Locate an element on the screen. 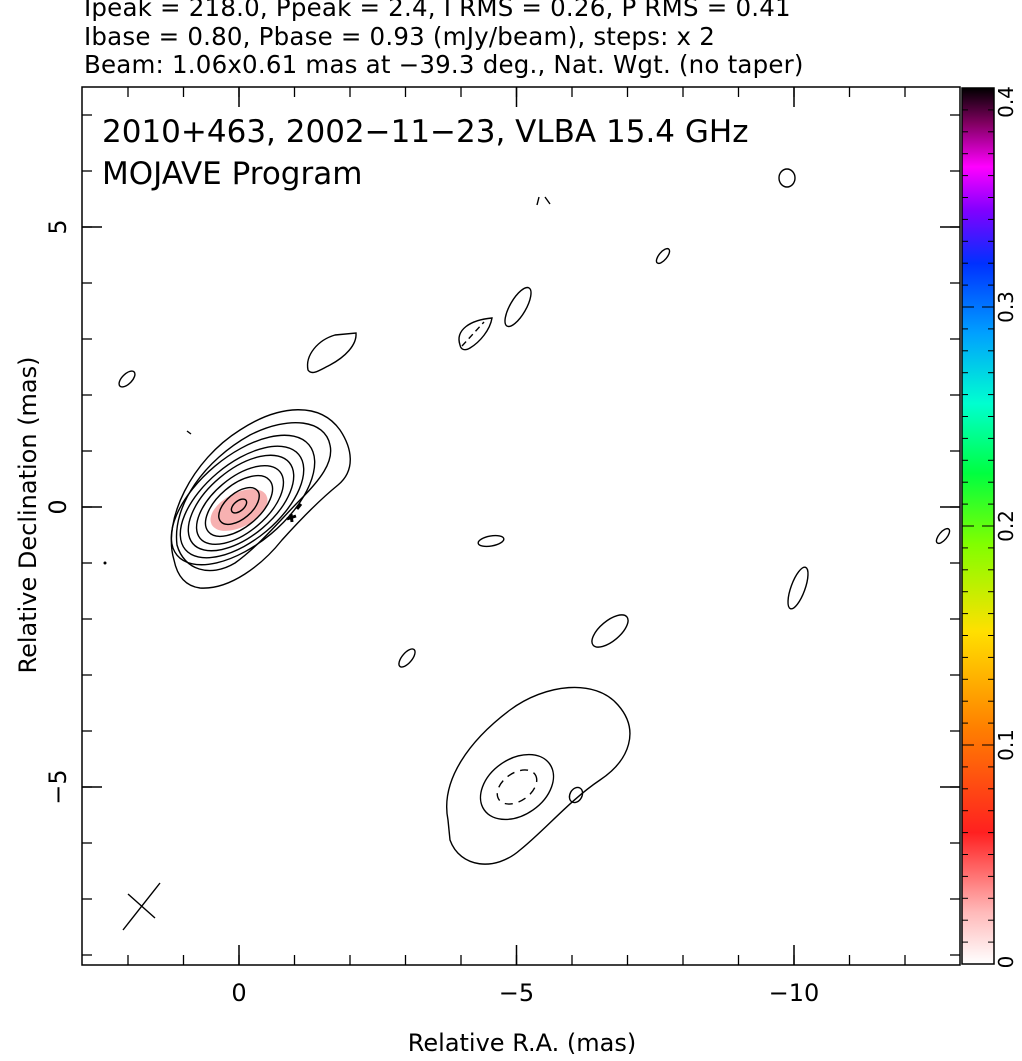  x-tick-label: 0 is located at coordinates (238, 993).